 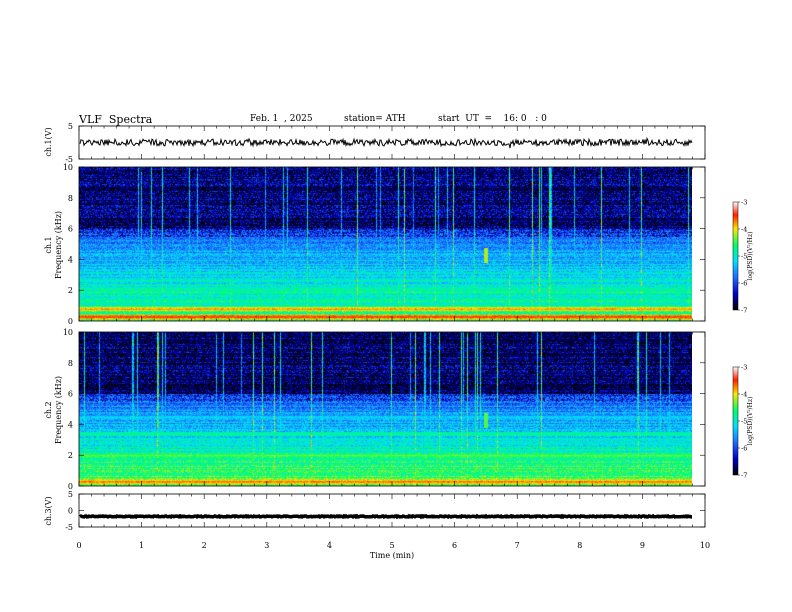 I want to click on chart-title: VLF Spectra, so click(x=116, y=119).